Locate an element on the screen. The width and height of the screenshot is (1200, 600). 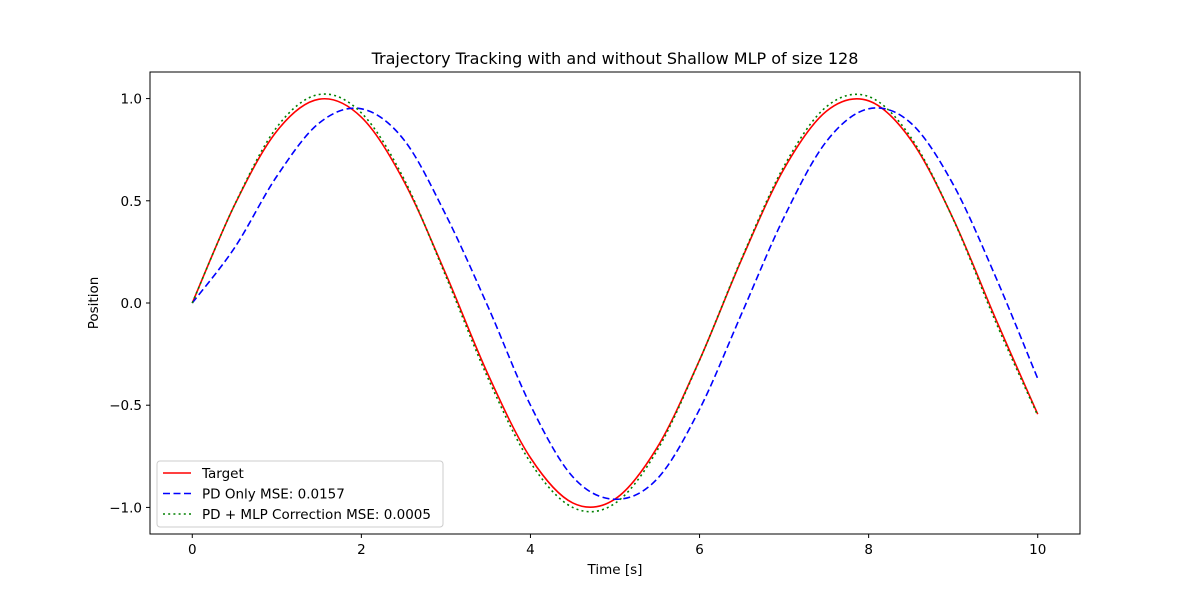
x-tick-label: 10 is located at coordinates (1037, 550).